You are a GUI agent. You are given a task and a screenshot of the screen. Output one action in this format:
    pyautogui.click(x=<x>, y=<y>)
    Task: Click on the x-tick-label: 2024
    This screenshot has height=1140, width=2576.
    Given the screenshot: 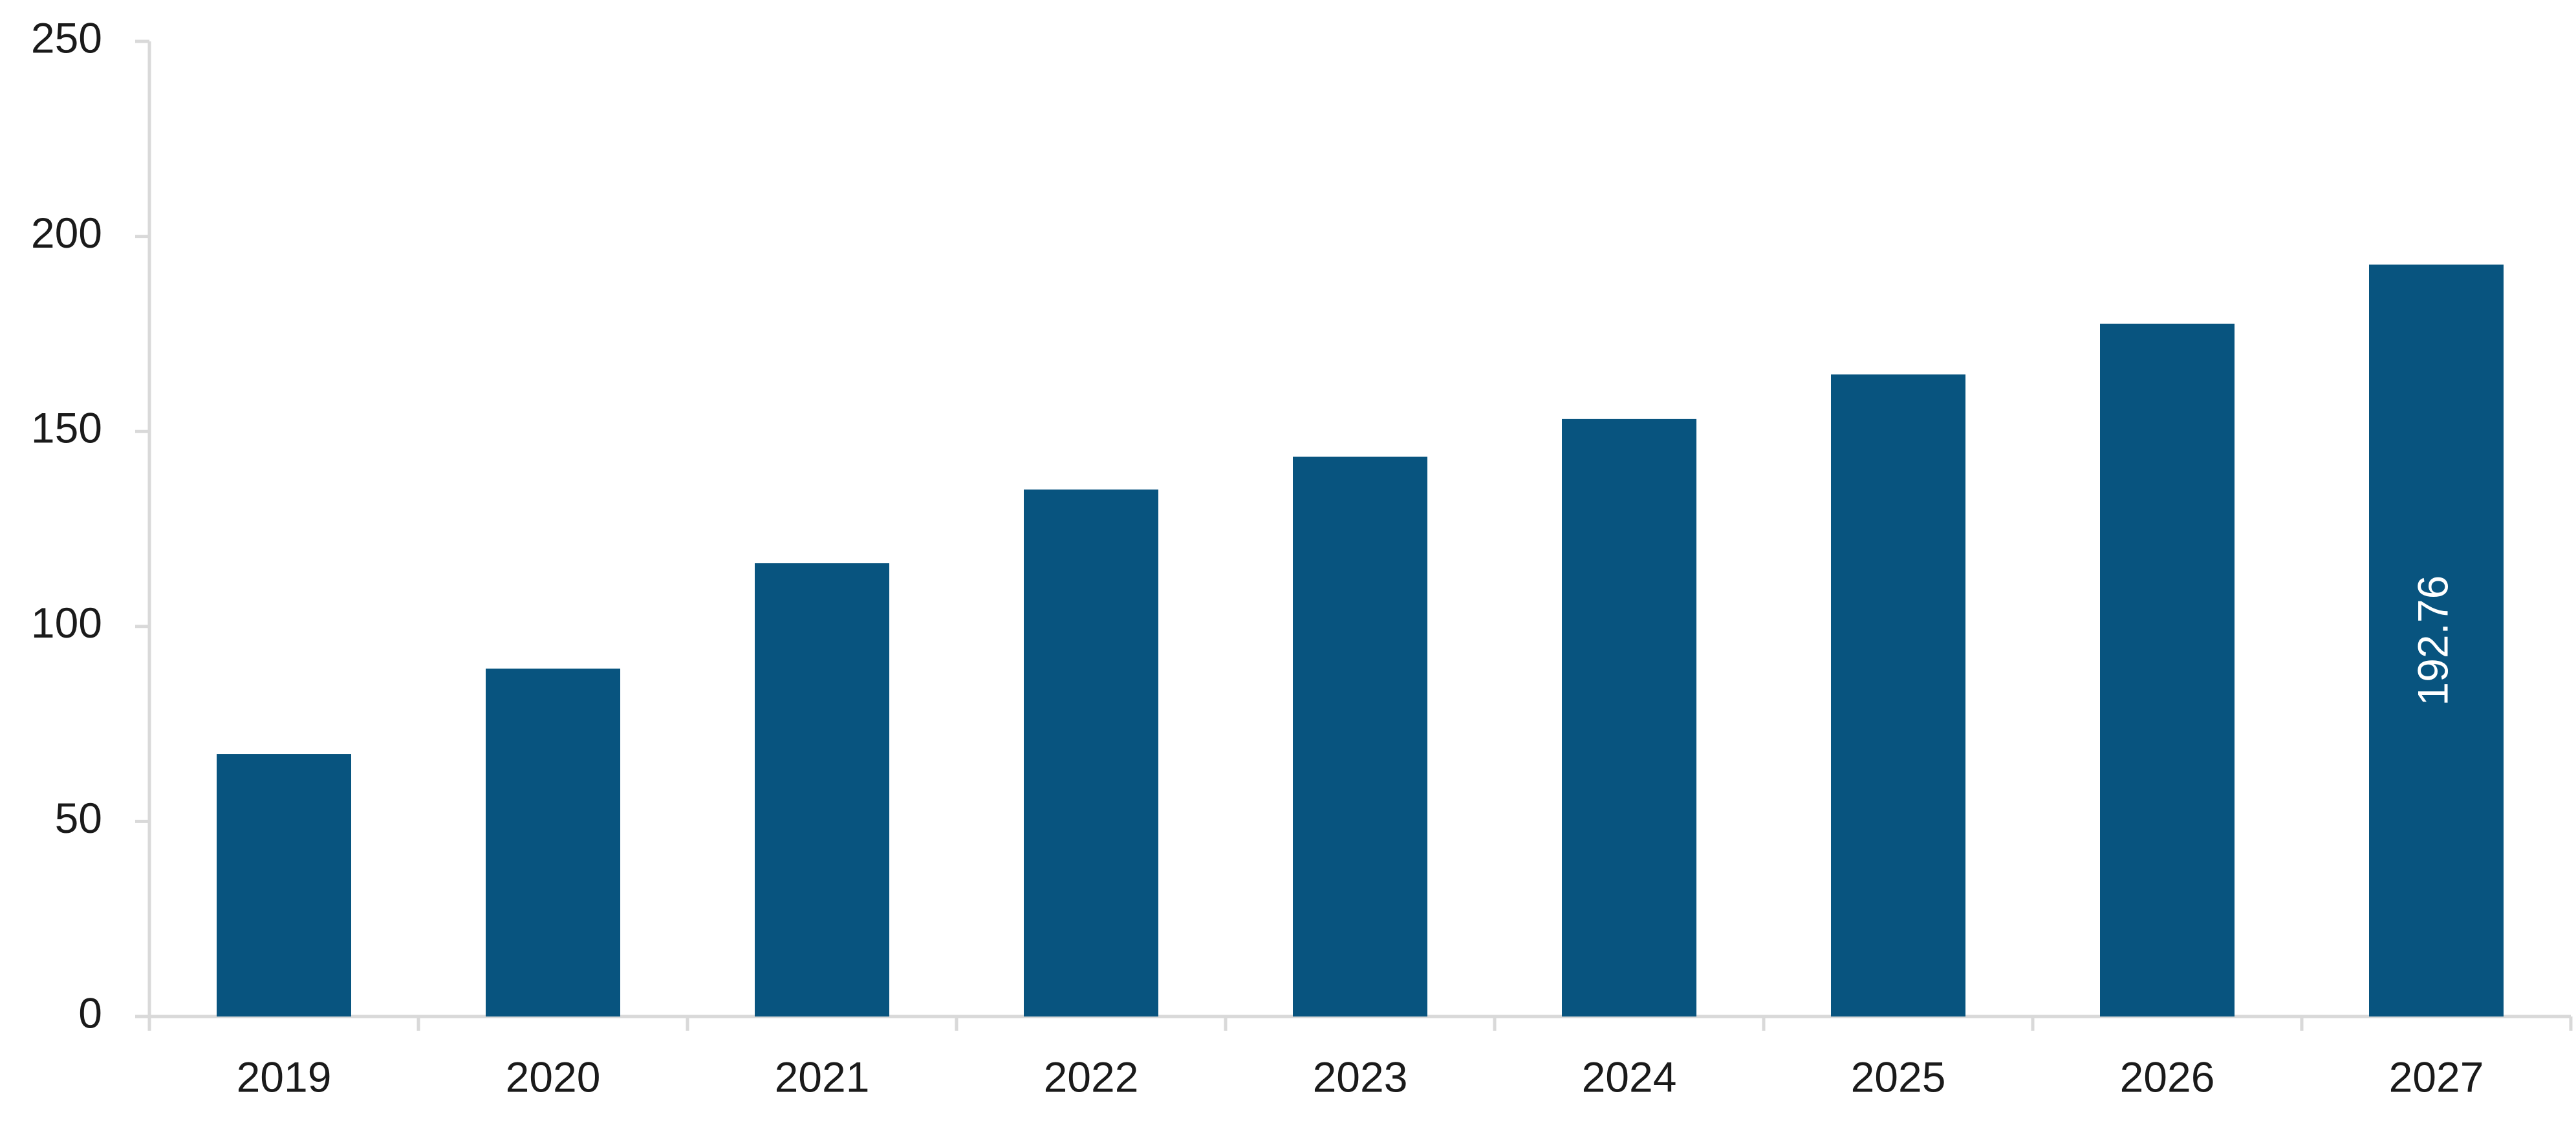 What is the action you would take?
    pyautogui.click(x=1629, y=1077)
    